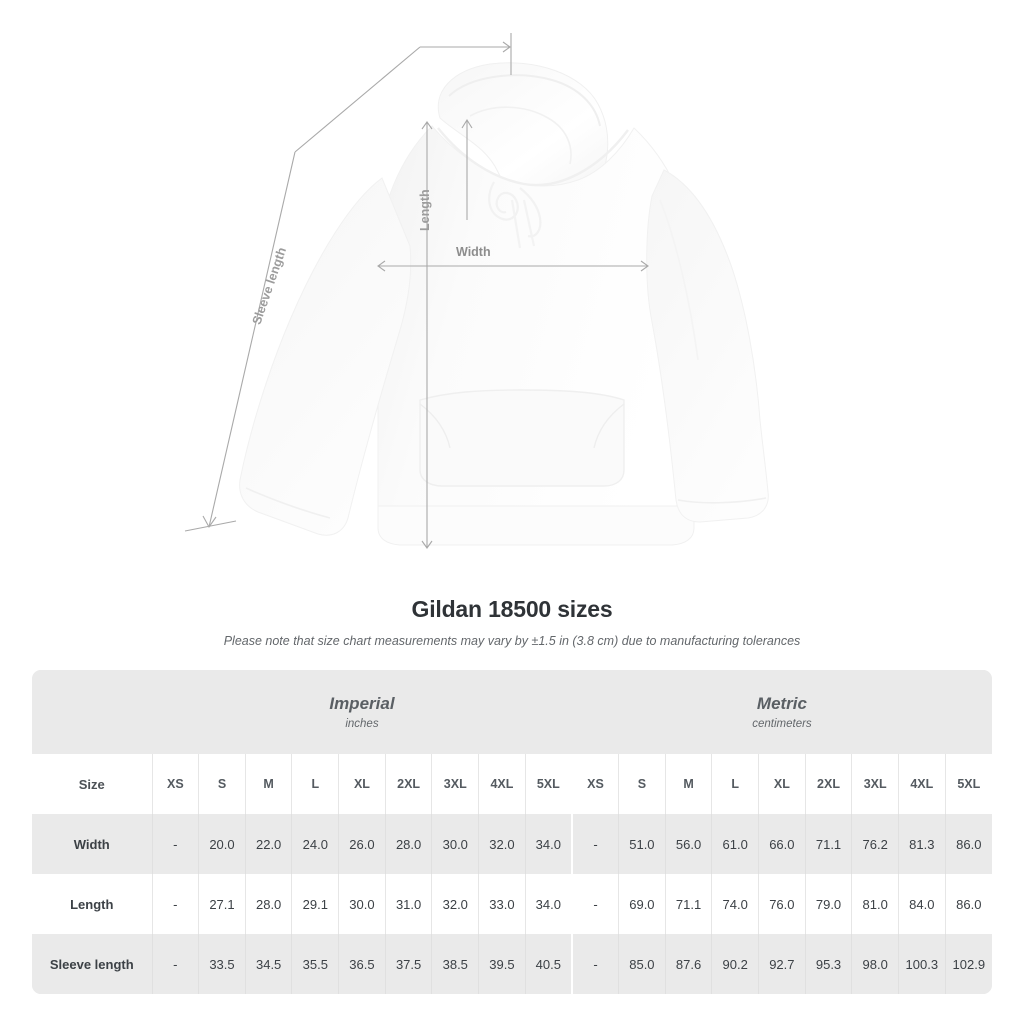 This screenshot has height=1024, width=1024. Describe the element at coordinates (968, 784) in the screenshot. I see `size-header-metric-5xl: 5XL` at that location.